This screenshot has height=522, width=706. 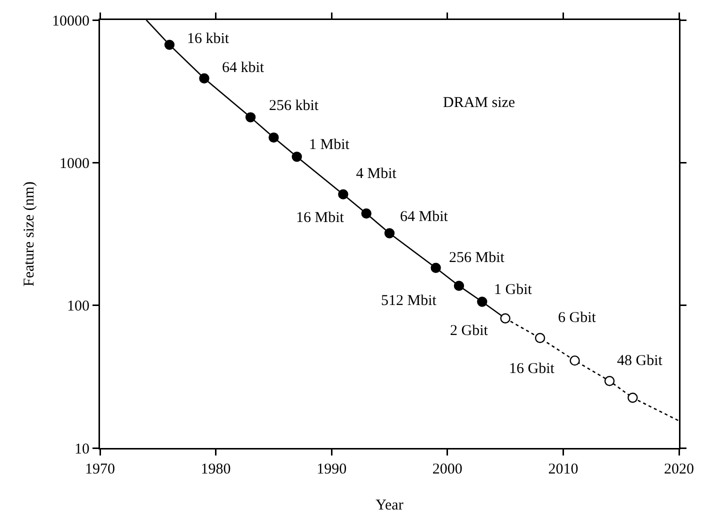 I want to click on x-tick-label: 1980, so click(x=215, y=470).